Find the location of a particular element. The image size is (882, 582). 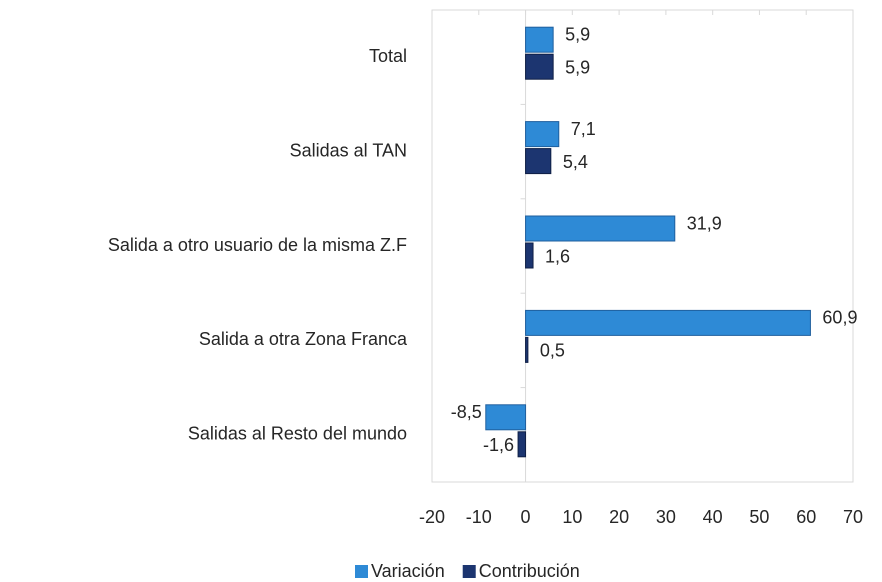

data-label: 1,6 is located at coordinates (557, 256).